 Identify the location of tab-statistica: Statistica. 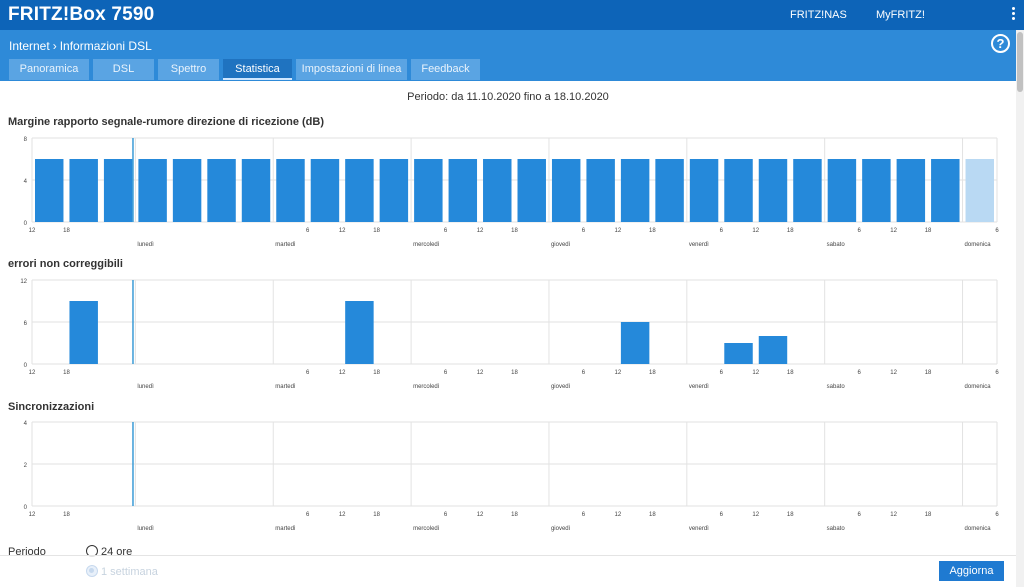
(257, 69).